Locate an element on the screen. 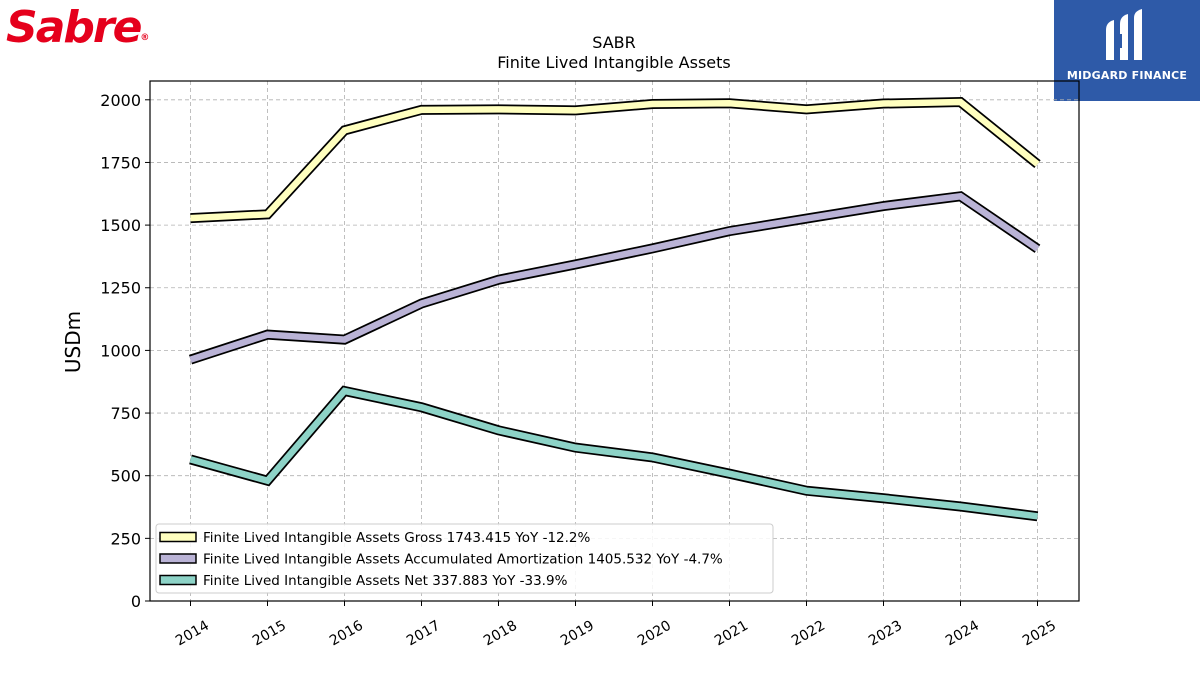  y-tick-label: 1750 is located at coordinates (120, 162).